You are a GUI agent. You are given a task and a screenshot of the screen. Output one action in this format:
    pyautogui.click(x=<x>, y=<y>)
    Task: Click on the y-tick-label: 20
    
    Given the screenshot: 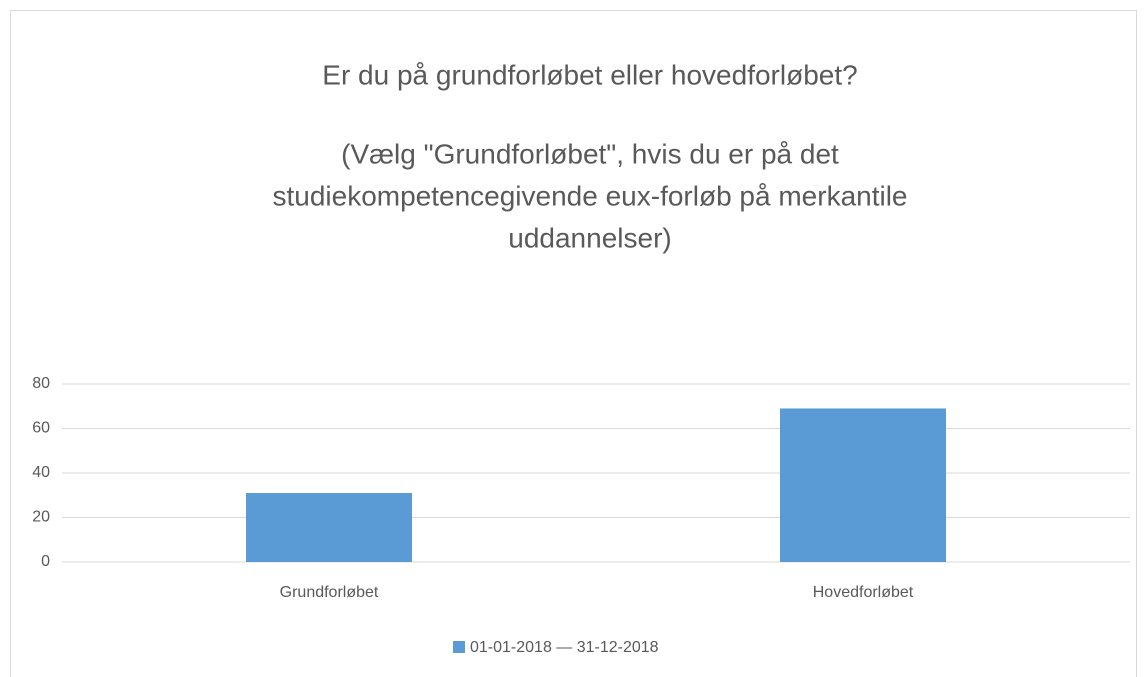 What is the action you would take?
    pyautogui.click(x=41, y=517)
    